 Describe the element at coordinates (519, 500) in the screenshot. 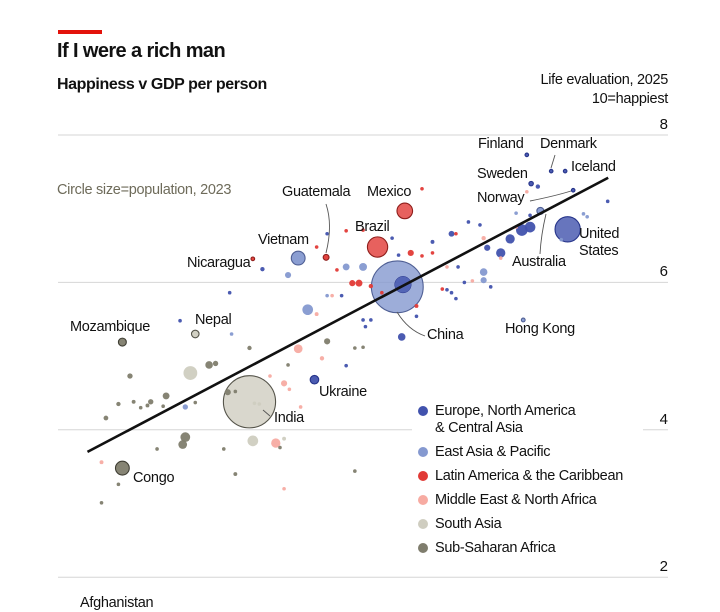

I see `legend-item-mena: Middle East & North Africa` at that location.